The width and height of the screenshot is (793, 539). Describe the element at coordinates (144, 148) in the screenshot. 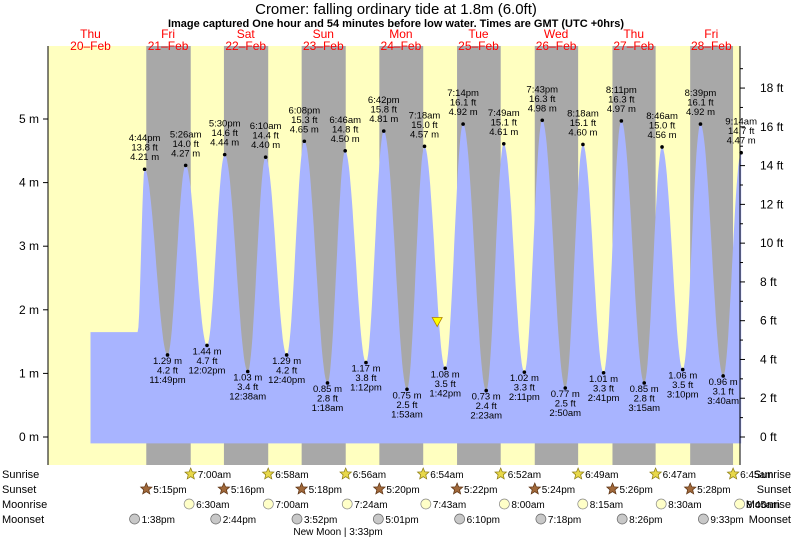

I see `tide-label: 13.8 ft` at that location.